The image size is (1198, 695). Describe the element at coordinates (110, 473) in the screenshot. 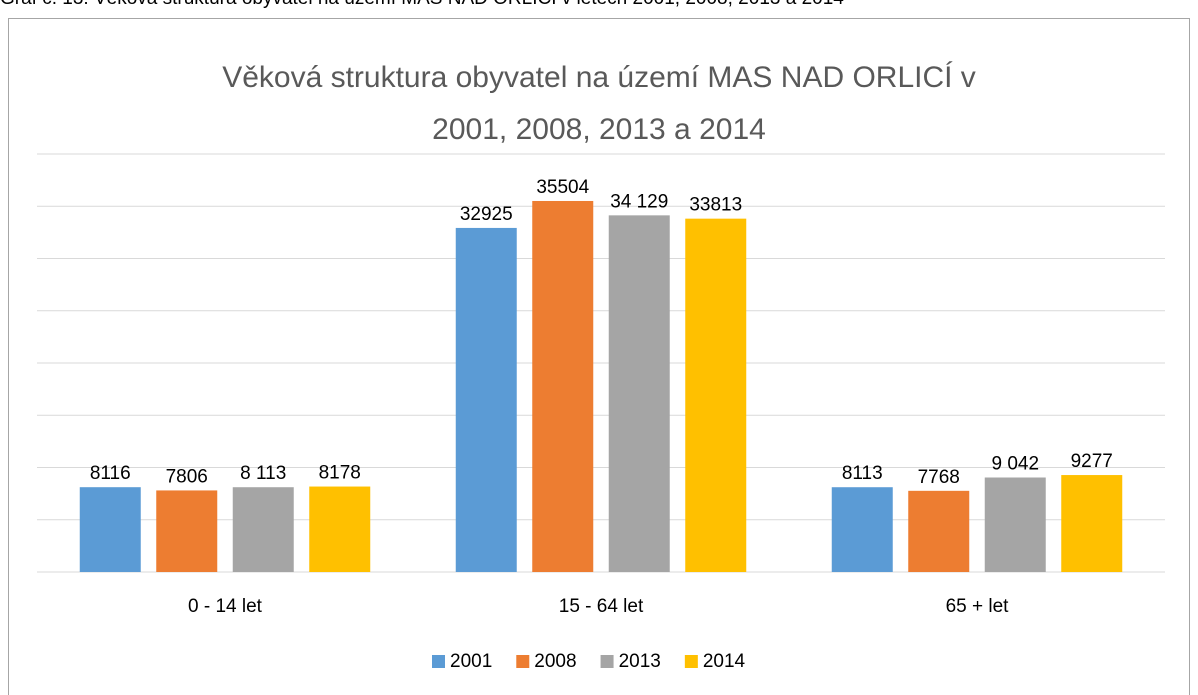

I see `data-label: 8116` at that location.